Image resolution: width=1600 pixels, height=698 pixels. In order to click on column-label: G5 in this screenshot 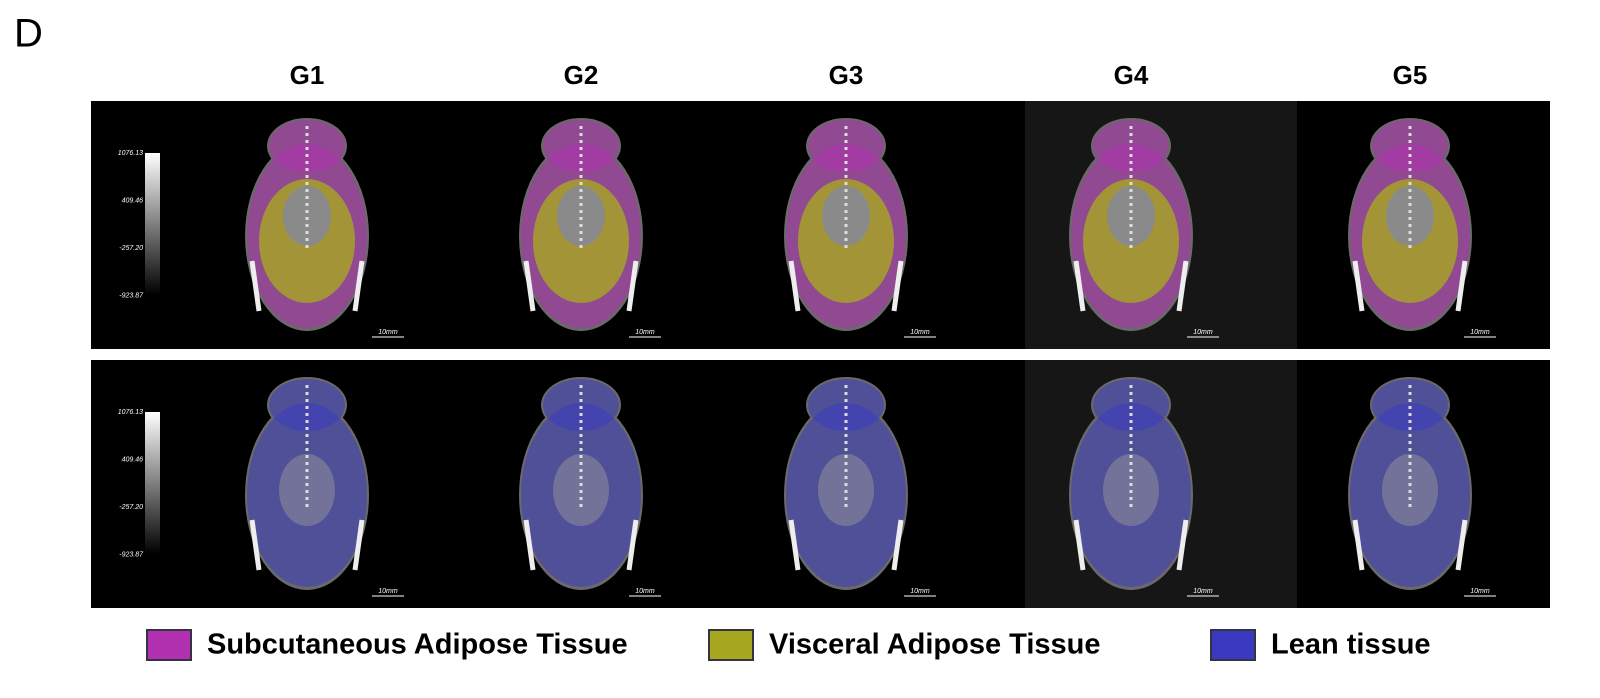, I will do `click(1410, 75)`.